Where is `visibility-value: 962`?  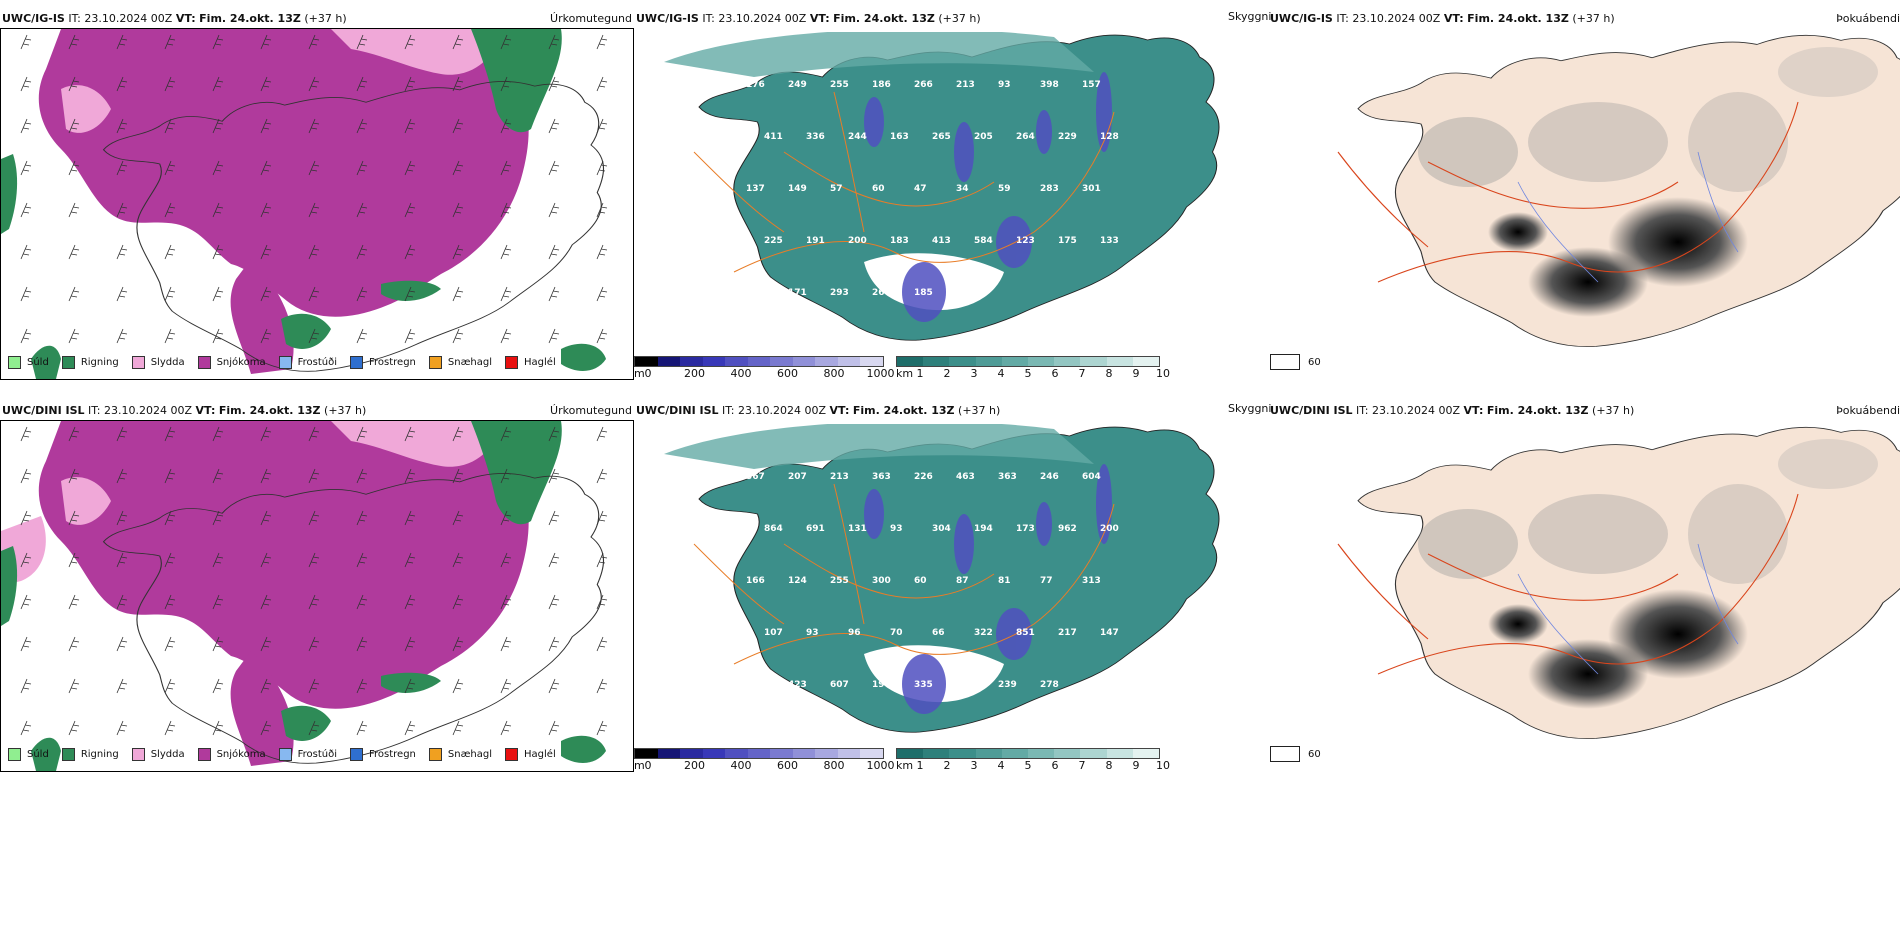 visibility-value: 962 is located at coordinates (1067, 529).